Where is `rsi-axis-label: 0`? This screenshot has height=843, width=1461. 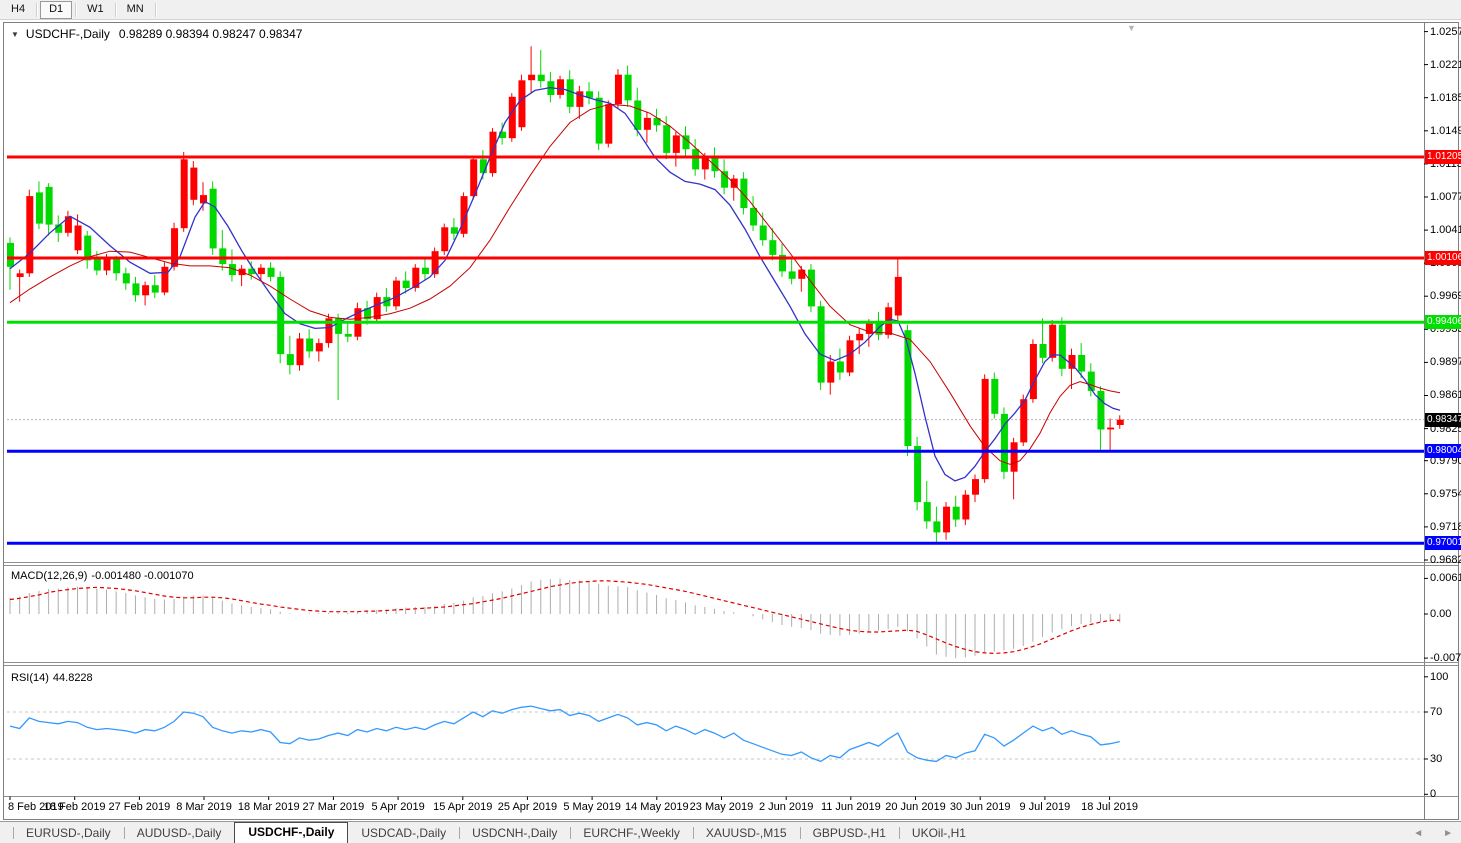 rsi-axis-label: 0 is located at coordinates (1433, 794).